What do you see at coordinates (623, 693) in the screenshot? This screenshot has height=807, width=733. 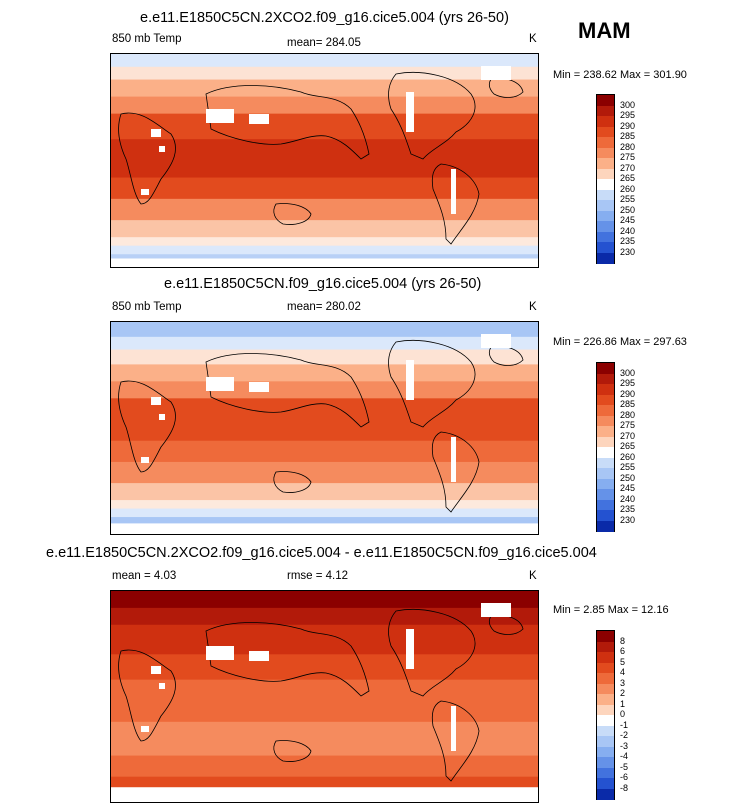 I see `colorbar-label: 2` at bounding box center [623, 693].